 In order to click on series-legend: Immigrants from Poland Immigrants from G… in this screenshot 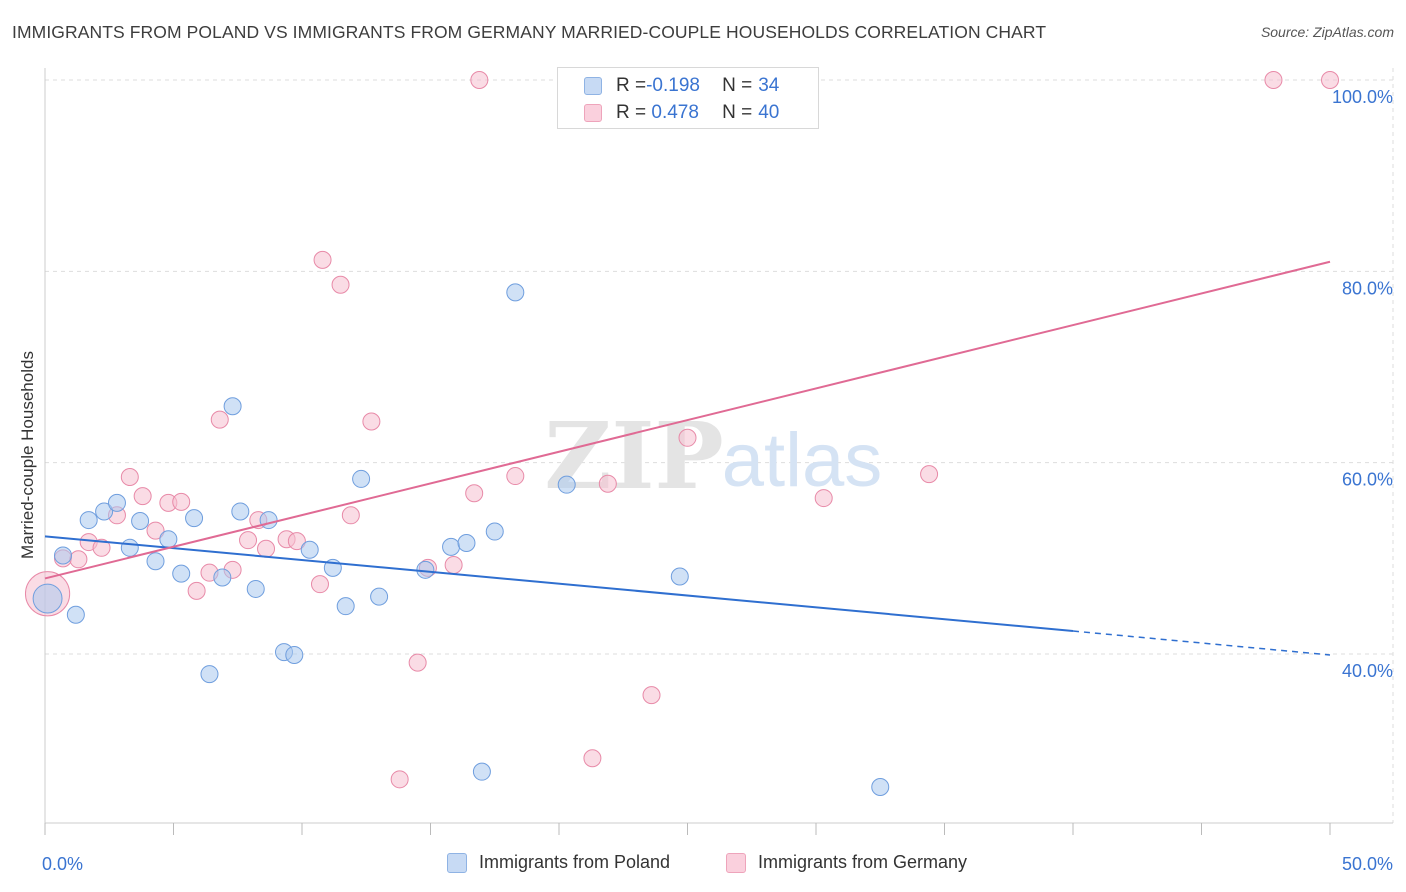, I will do `click(703, 864)`.